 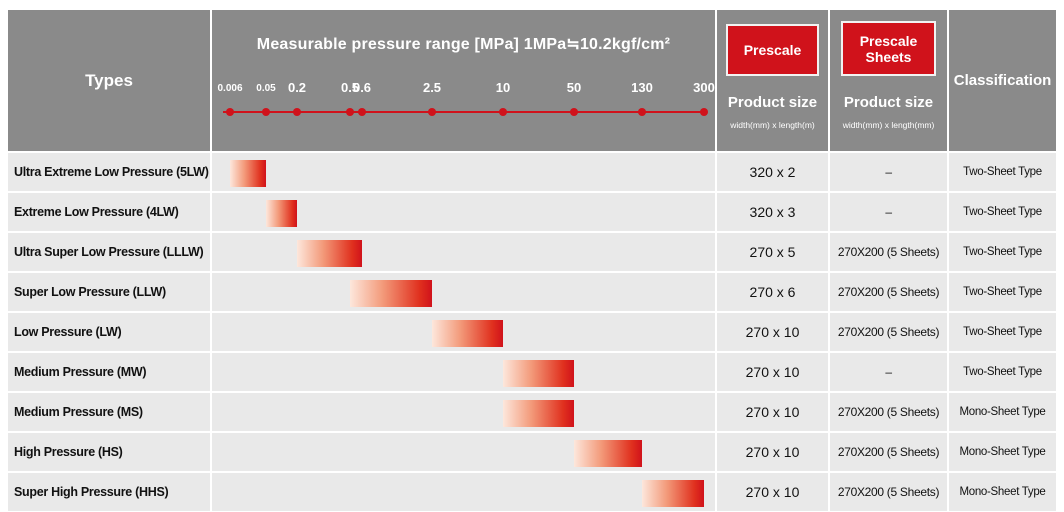 What do you see at coordinates (704, 87) in the screenshot?
I see `axis-tick-label: 300` at bounding box center [704, 87].